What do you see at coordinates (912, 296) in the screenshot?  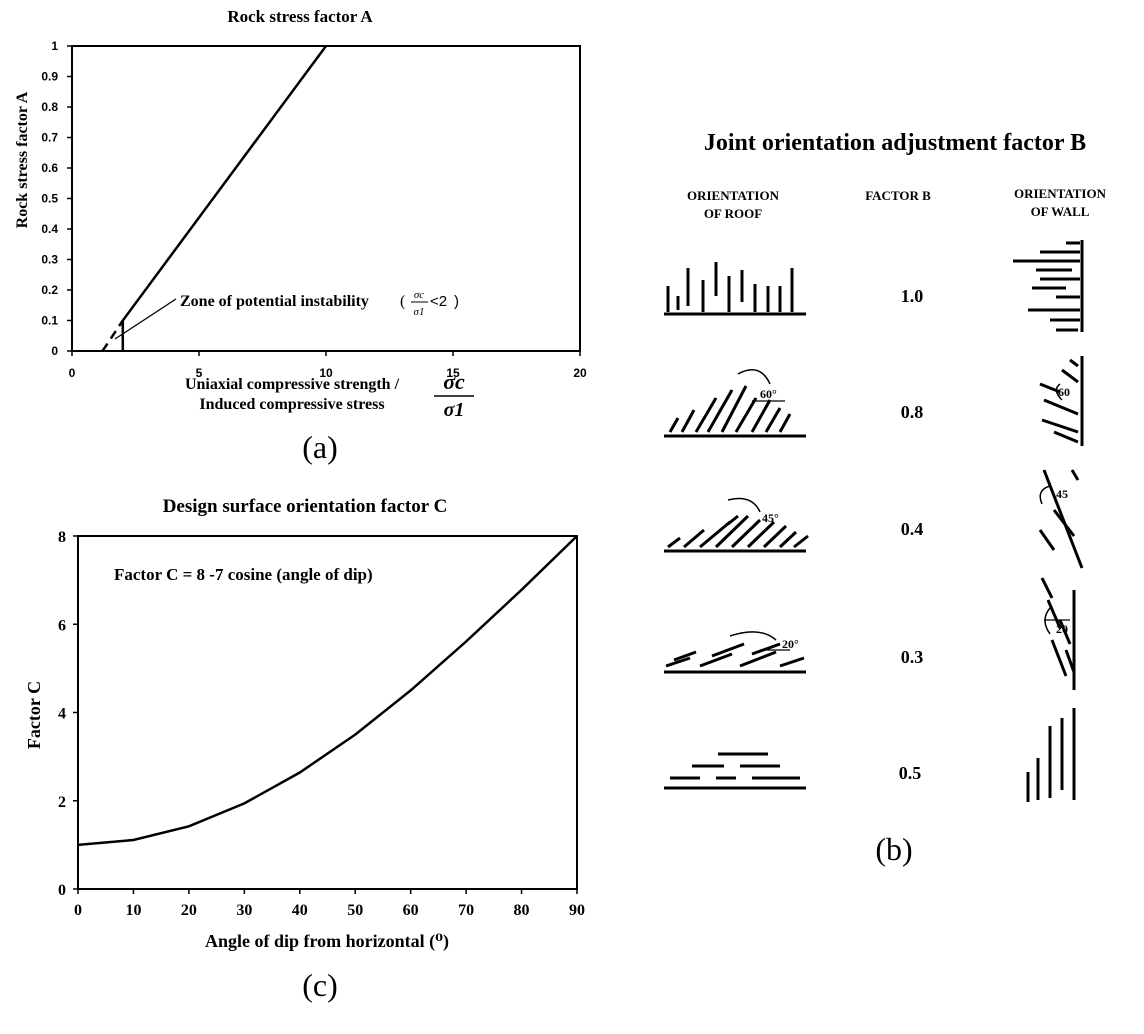 I see `table-b-factor-value: 1.0` at bounding box center [912, 296].